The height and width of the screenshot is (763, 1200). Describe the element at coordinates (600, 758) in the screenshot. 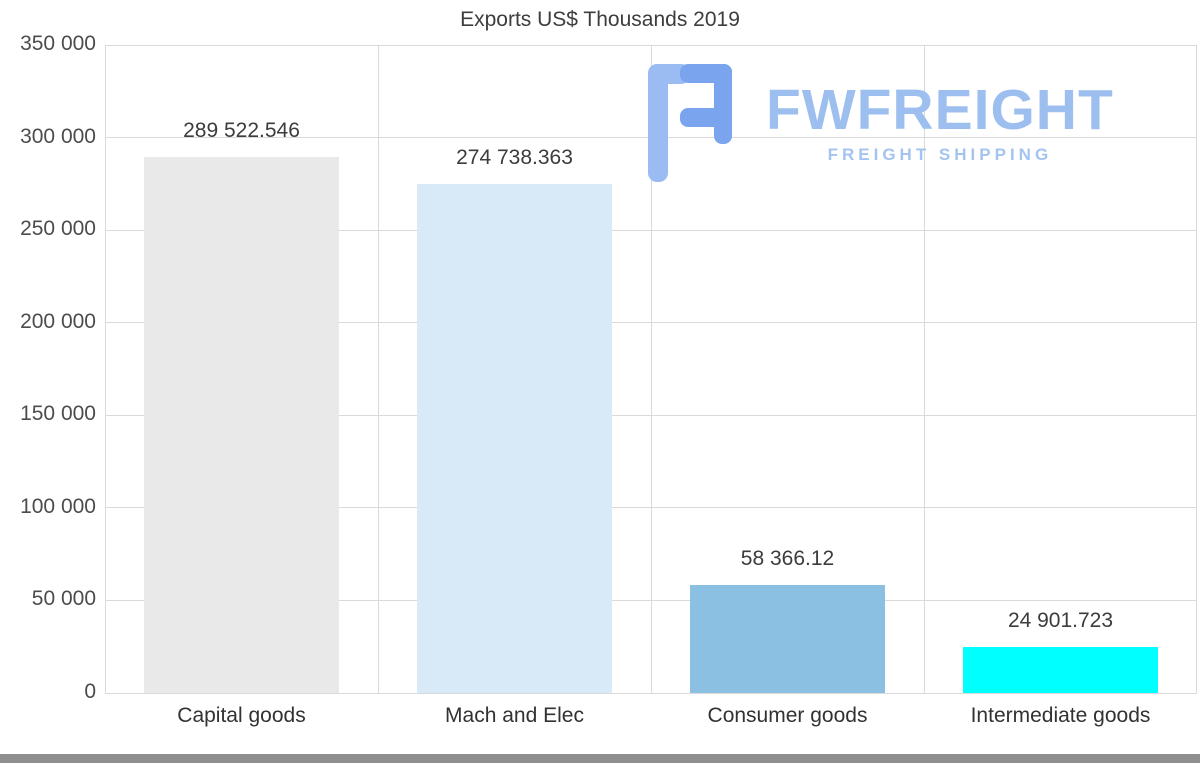

I see `horizontal-scrollbar` at that location.